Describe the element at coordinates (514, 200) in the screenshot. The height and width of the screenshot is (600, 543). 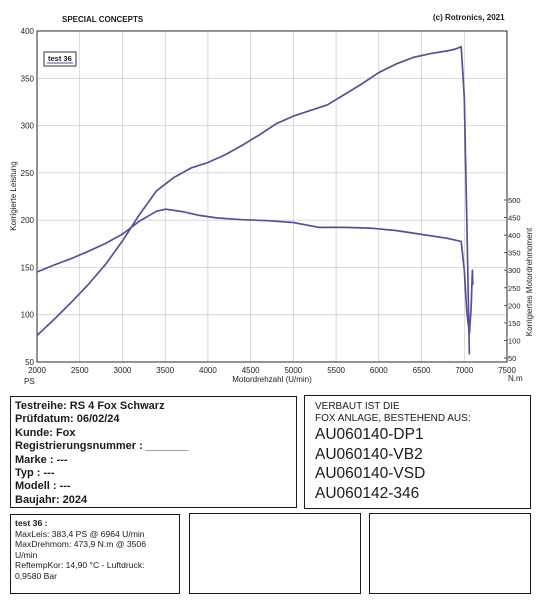
I see `y-right-tick-label: 500` at that location.